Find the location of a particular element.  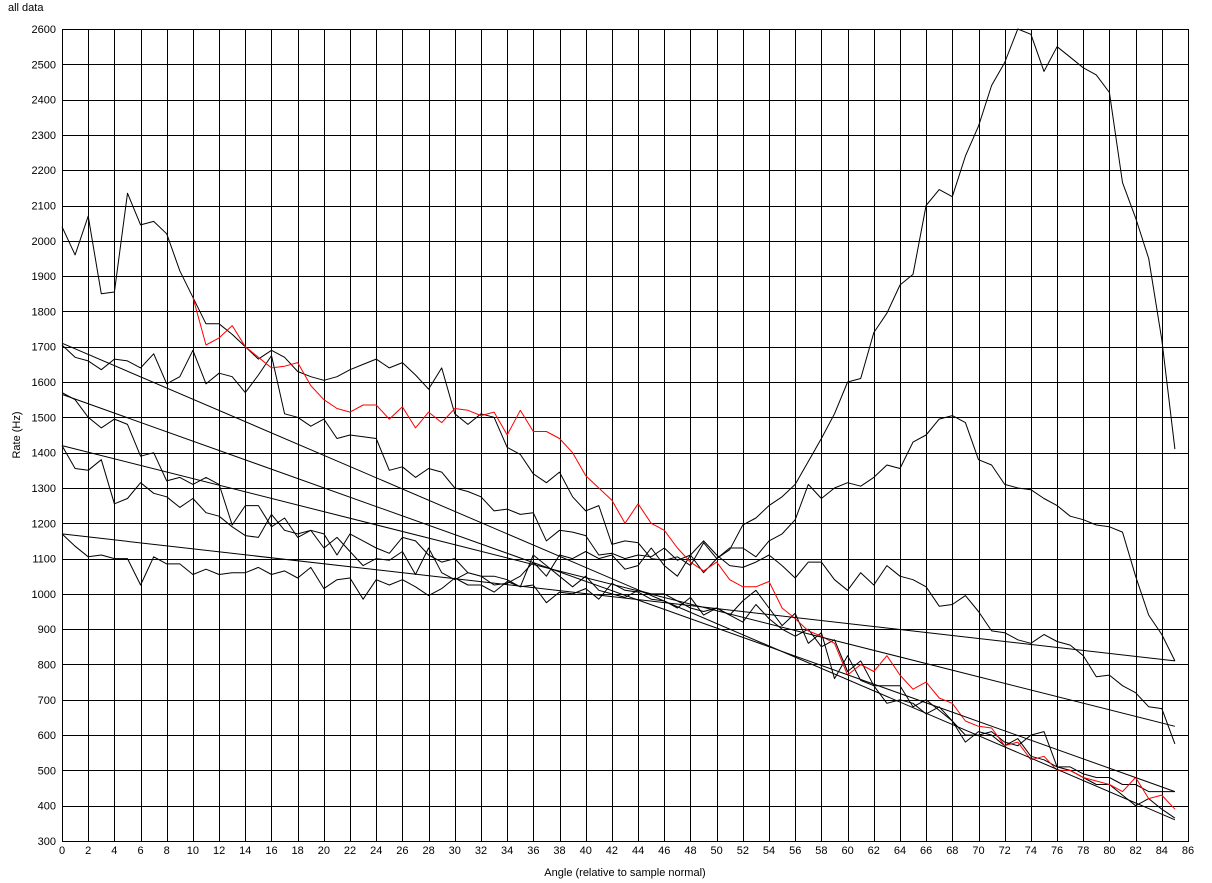

x-tick-label: 68 is located at coordinates (952, 851).